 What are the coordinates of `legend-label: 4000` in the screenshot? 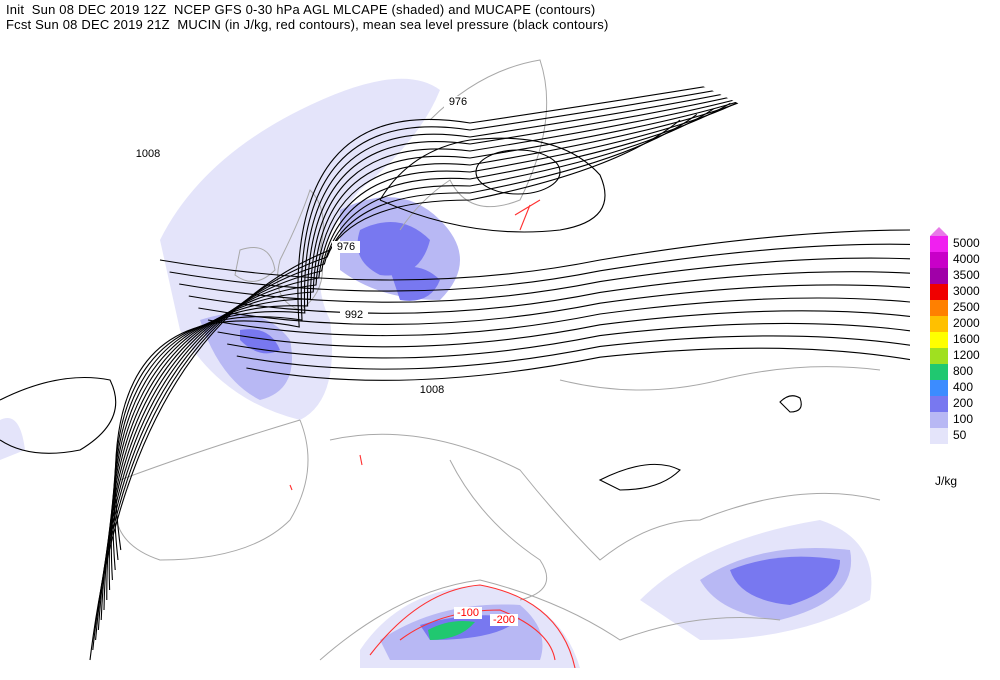 It's located at (966, 259).